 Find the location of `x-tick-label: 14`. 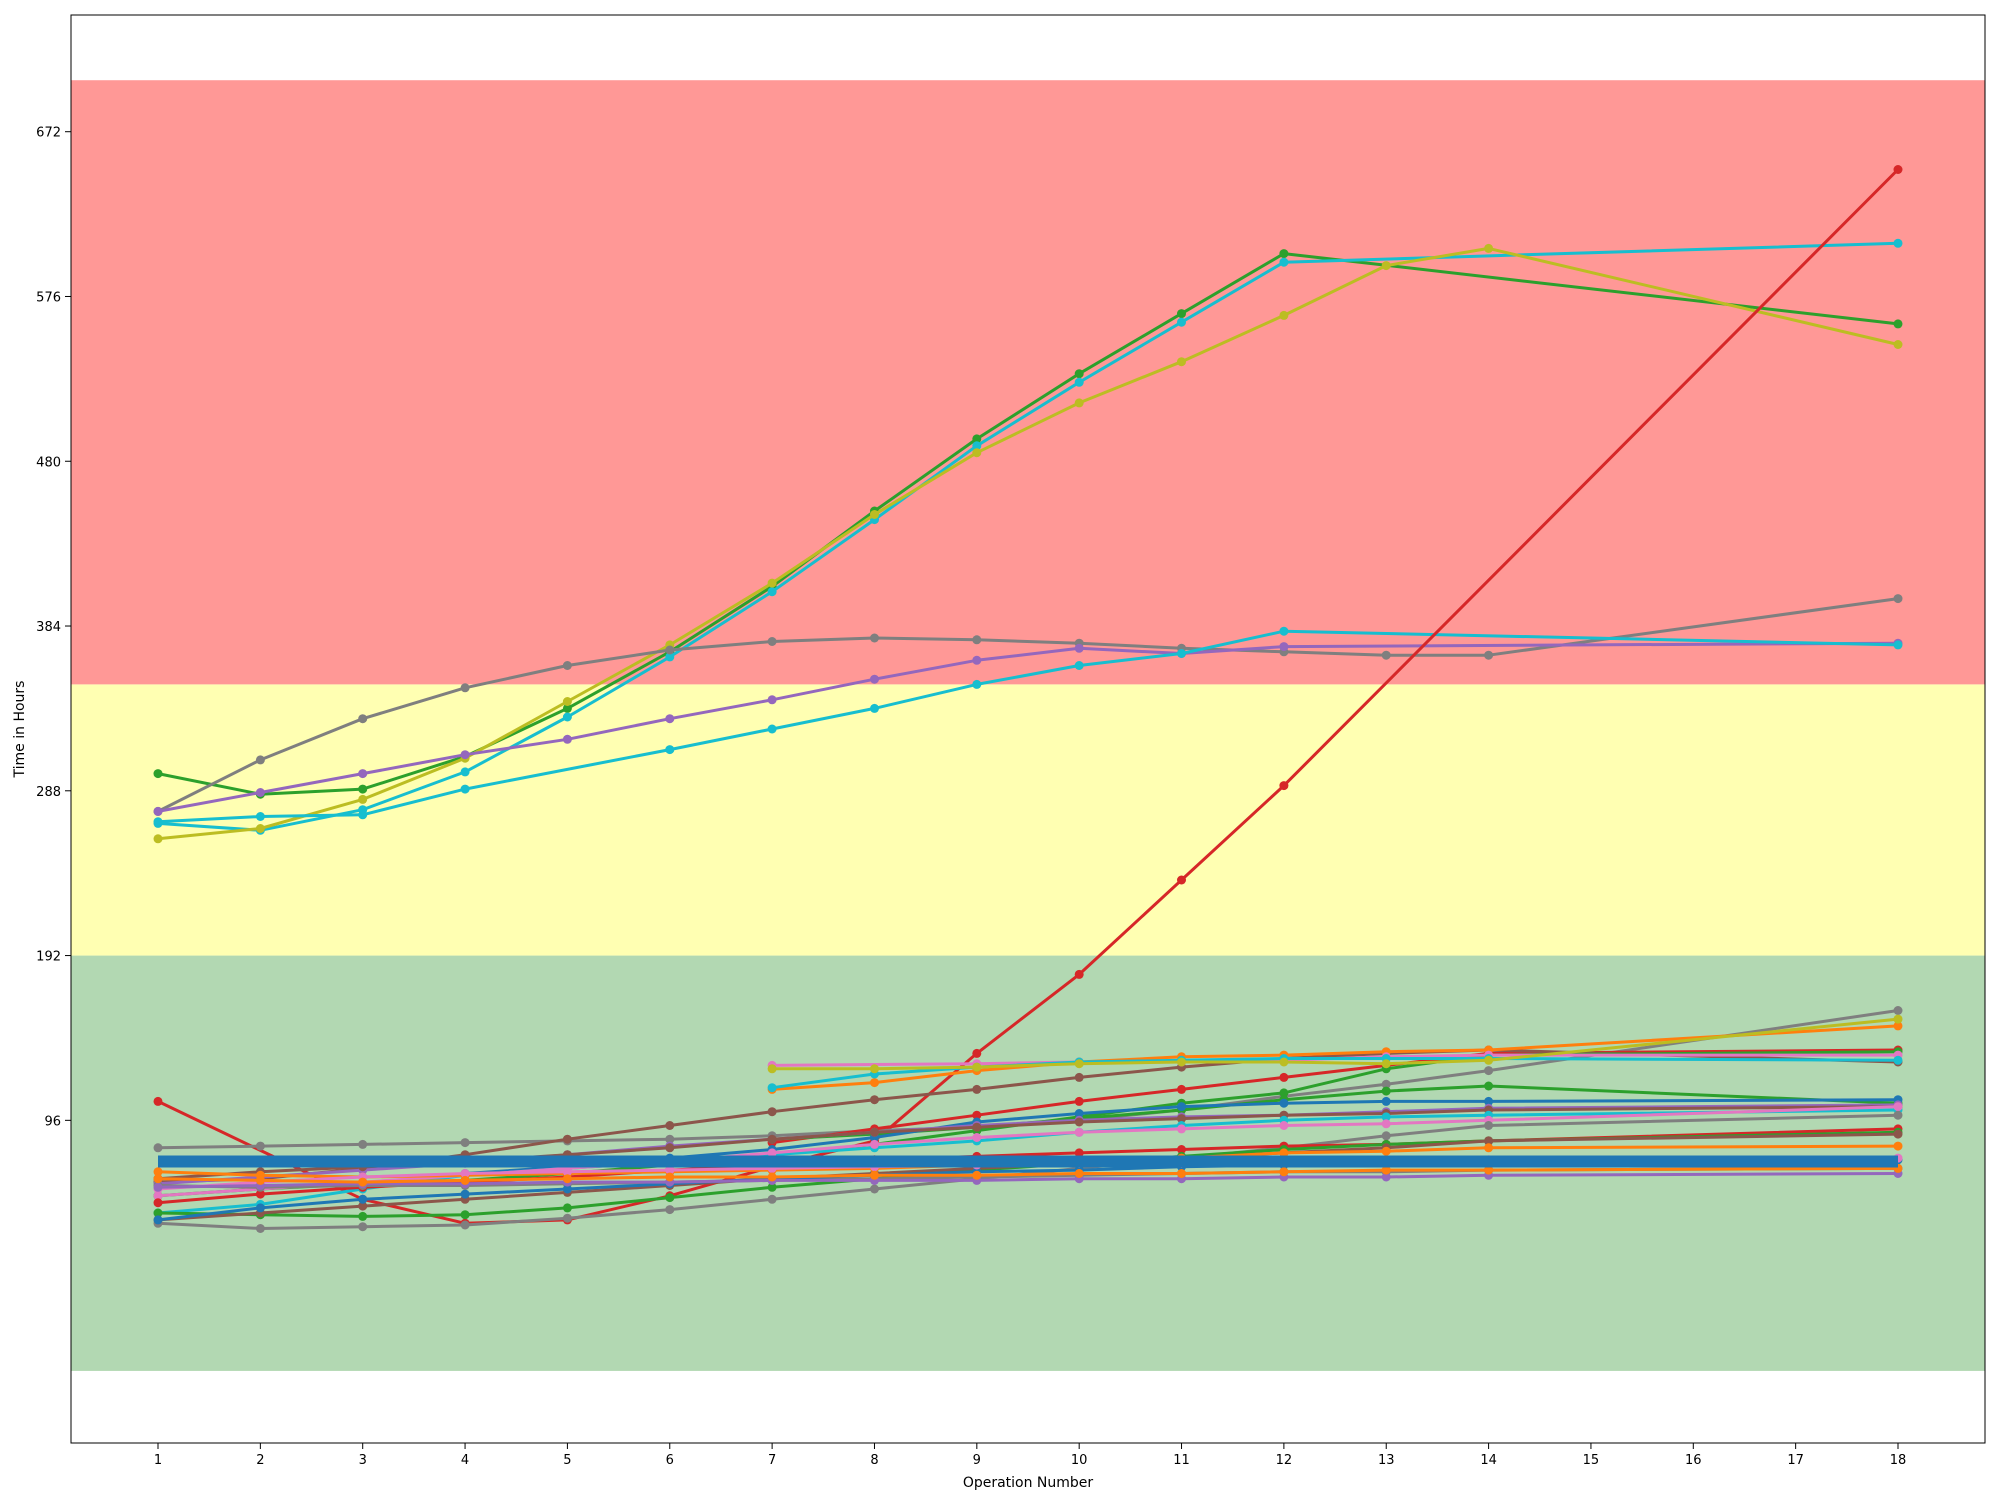

x-tick-label: 14 is located at coordinates (1488, 1460).